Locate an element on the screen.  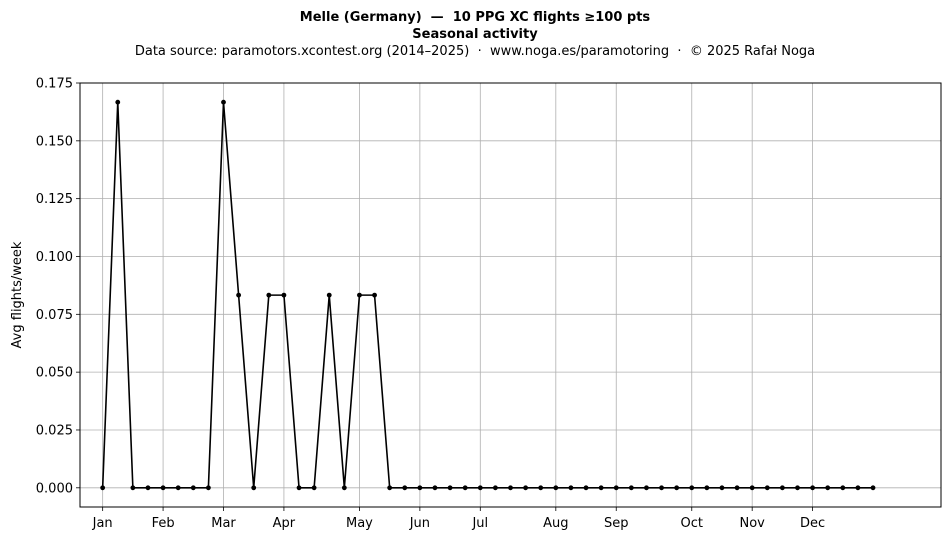
x-tick-label: Jul is located at coordinates (479, 523).